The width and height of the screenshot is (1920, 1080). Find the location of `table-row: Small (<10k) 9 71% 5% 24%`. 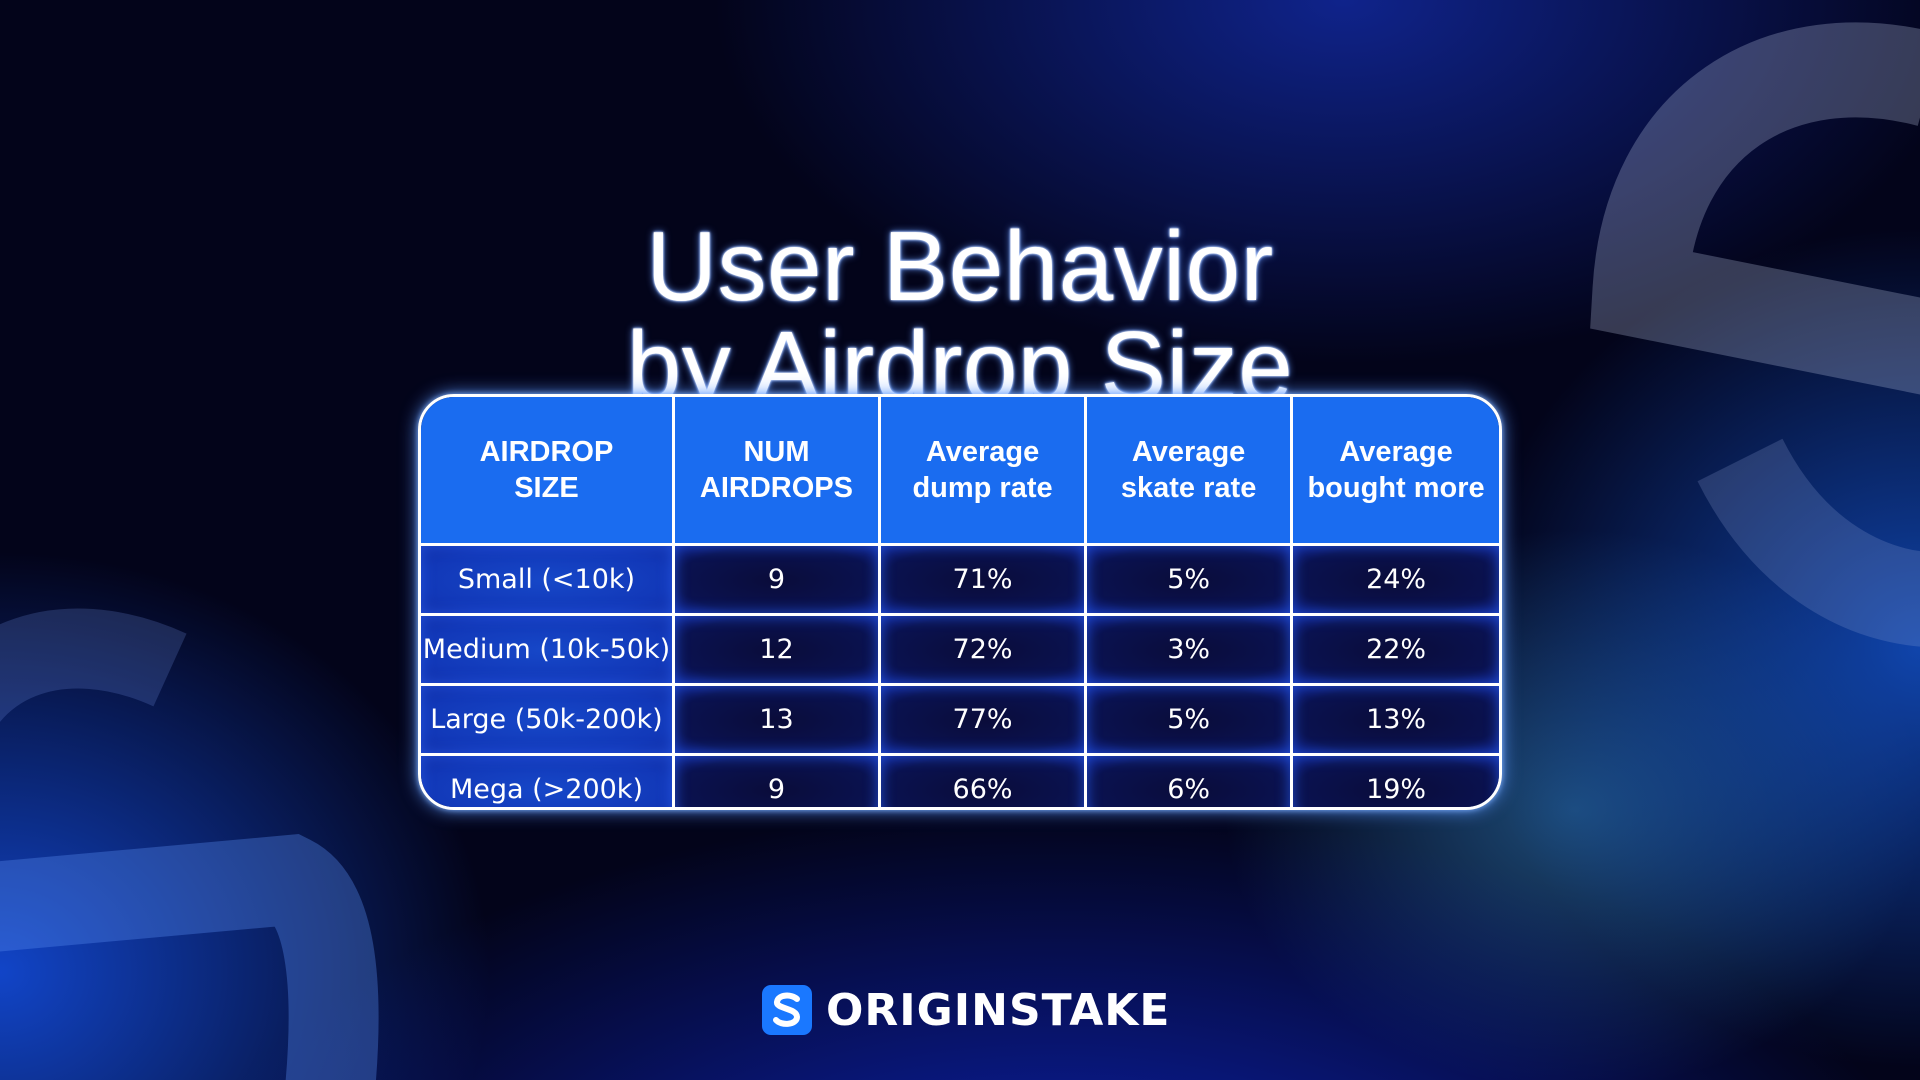

table-row: Small (<10k) 9 71% 5% 24% is located at coordinates (960, 579).